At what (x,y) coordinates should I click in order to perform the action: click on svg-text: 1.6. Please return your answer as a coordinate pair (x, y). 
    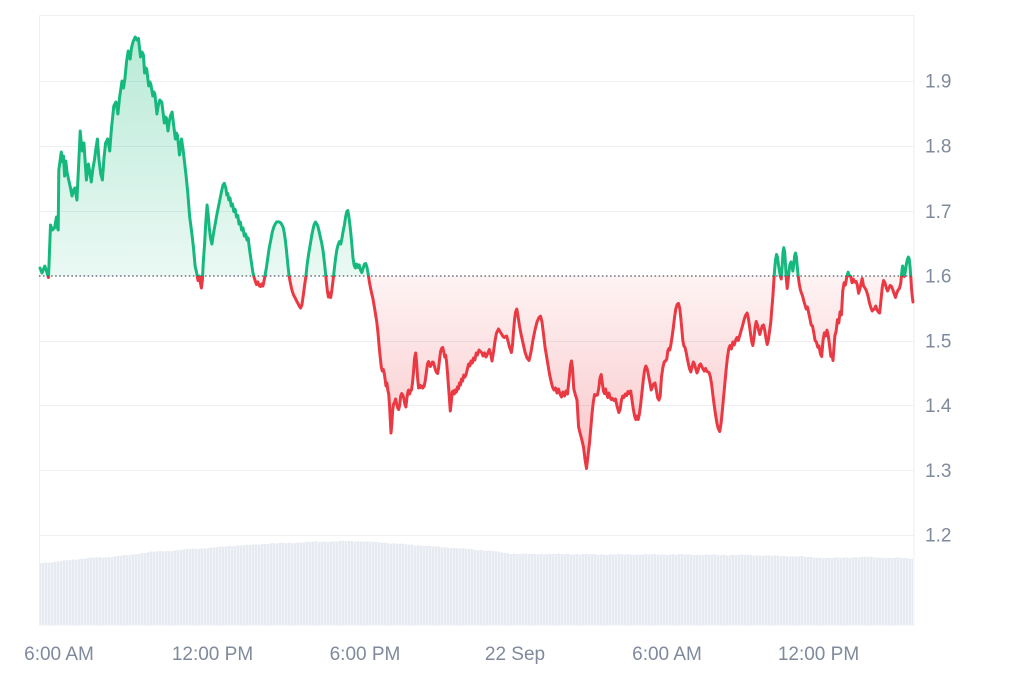
    Looking at the image, I should click on (938, 277).